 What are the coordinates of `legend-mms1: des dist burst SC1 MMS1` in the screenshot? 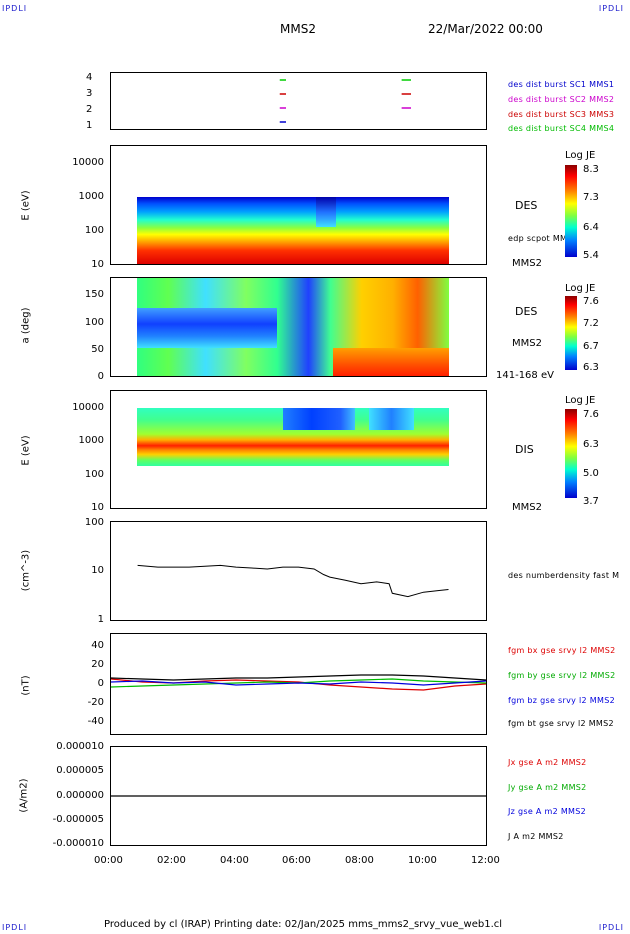 It's located at (561, 84).